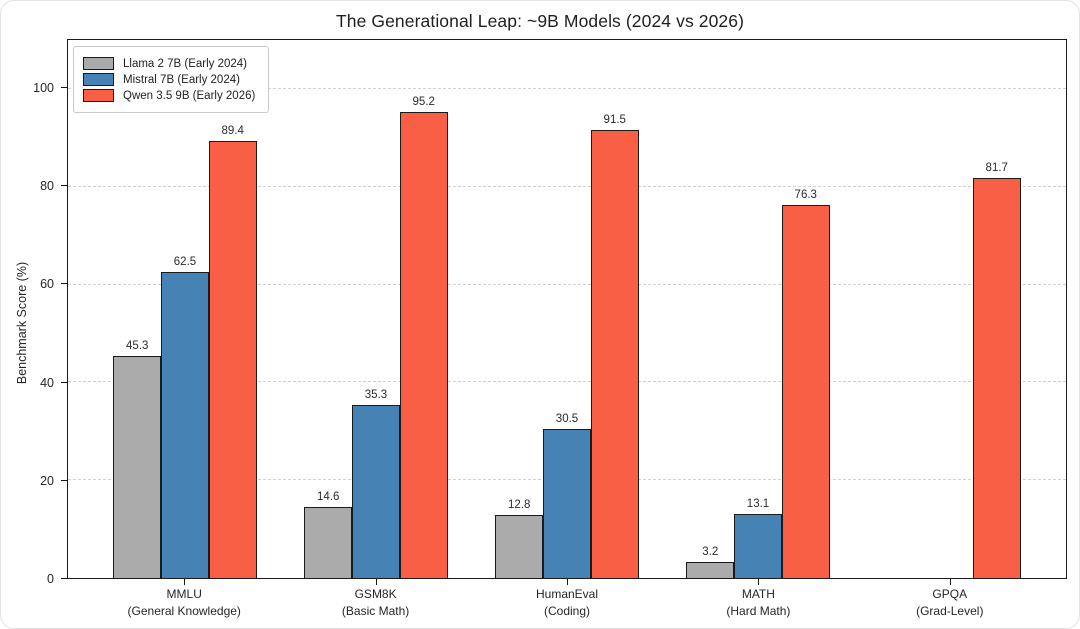  What do you see at coordinates (423, 345) in the screenshot?
I see `bar-gsm8k-series2` at bounding box center [423, 345].